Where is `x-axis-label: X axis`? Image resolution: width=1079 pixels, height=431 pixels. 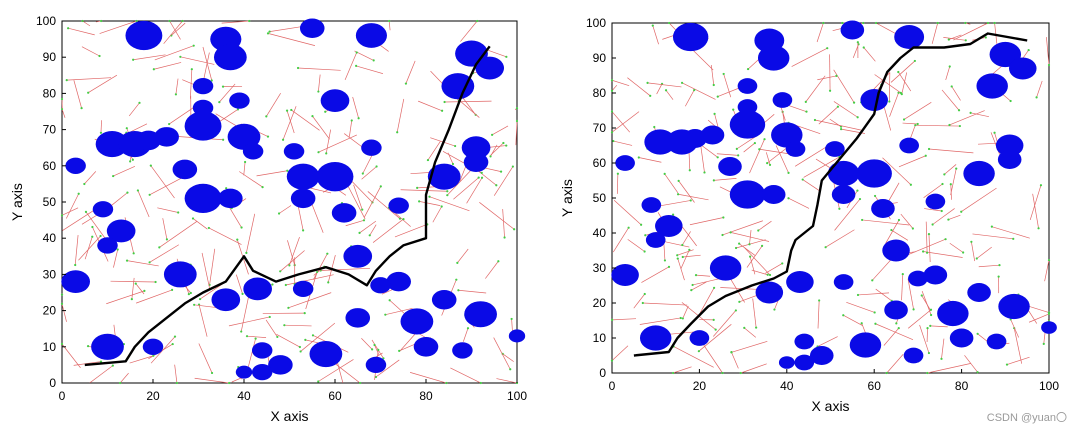 x-axis-label: X axis is located at coordinates (289, 416).